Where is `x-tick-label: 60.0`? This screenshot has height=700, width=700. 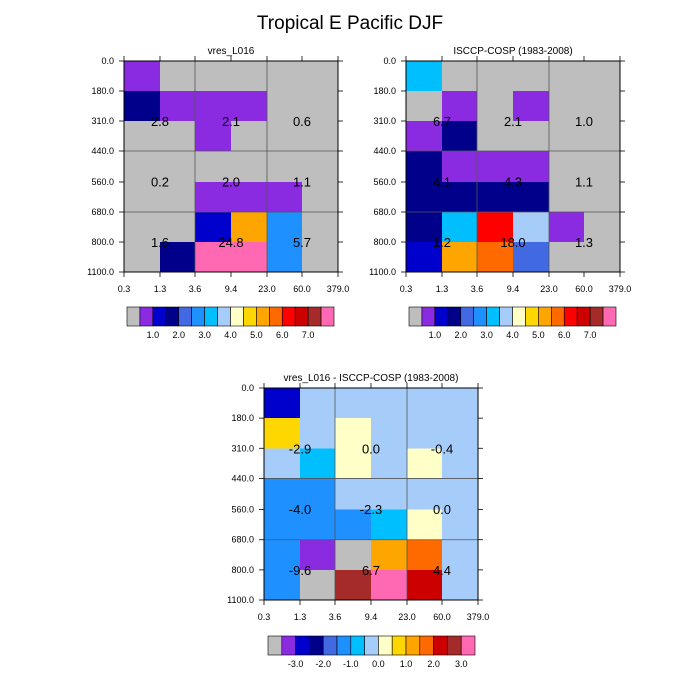
x-tick-label: 60.0 is located at coordinates (442, 617).